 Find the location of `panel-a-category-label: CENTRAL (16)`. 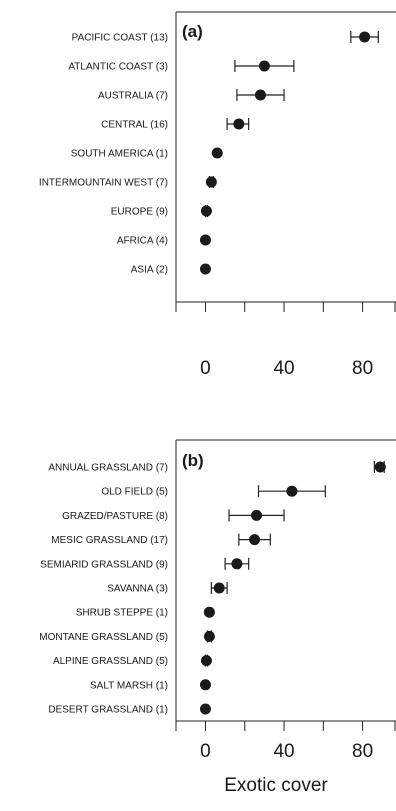

panel-a-category-label: CENTRAL (16) is located at coordinates (134, 125).